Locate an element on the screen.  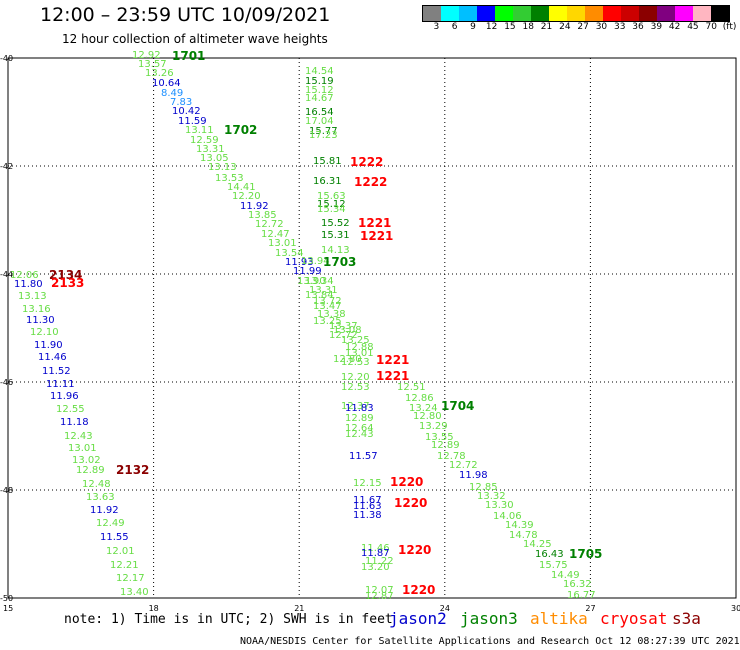
measurement-value: 13.05 is located at coordinates (214, 158).